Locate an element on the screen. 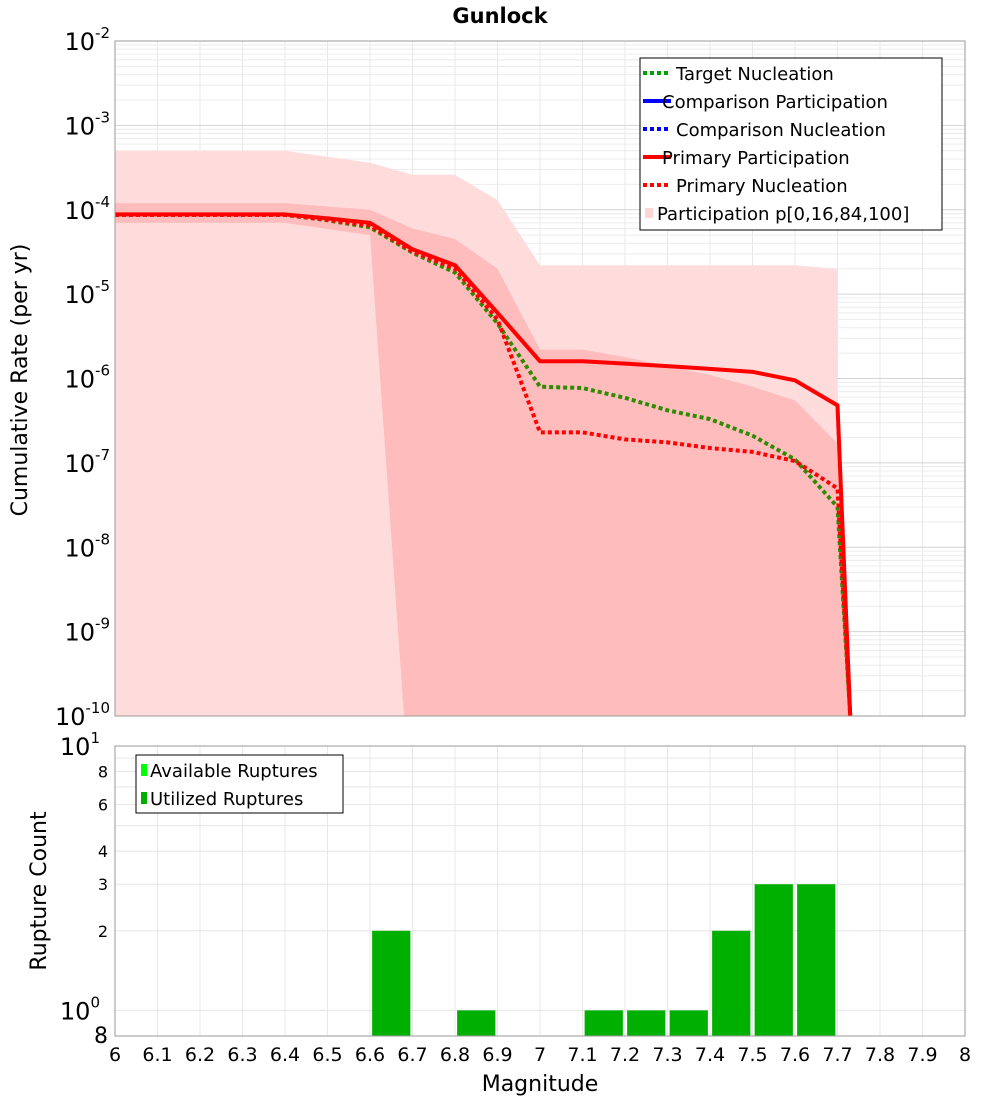 This screenshot has height=1100, width=1000. bottom-y-tick-minor: 3 is located at coordinates (103, 884).